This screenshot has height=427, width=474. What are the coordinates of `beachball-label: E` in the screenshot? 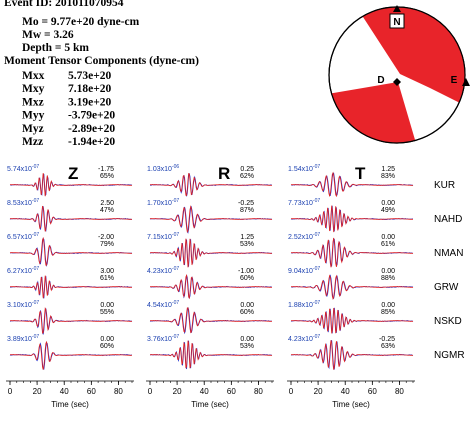 It's located at (454, 80).